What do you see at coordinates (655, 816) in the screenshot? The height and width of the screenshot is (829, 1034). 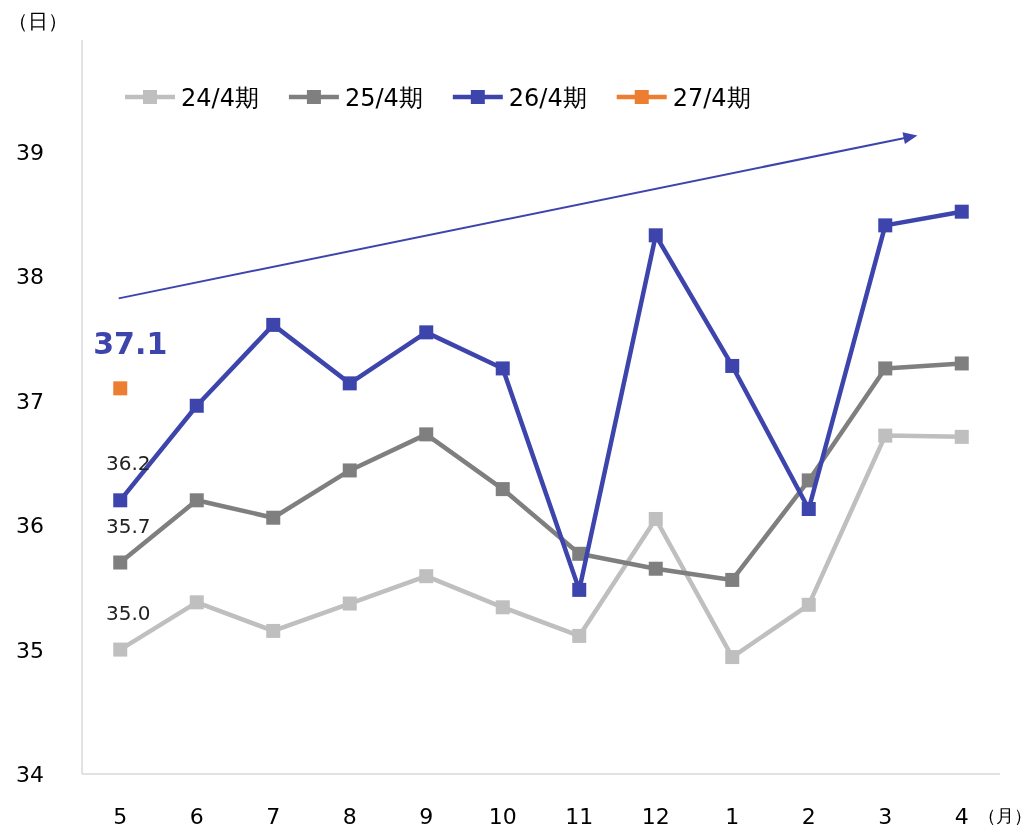 I see `x-tick-label: 12` at bounding box center [655, 816].